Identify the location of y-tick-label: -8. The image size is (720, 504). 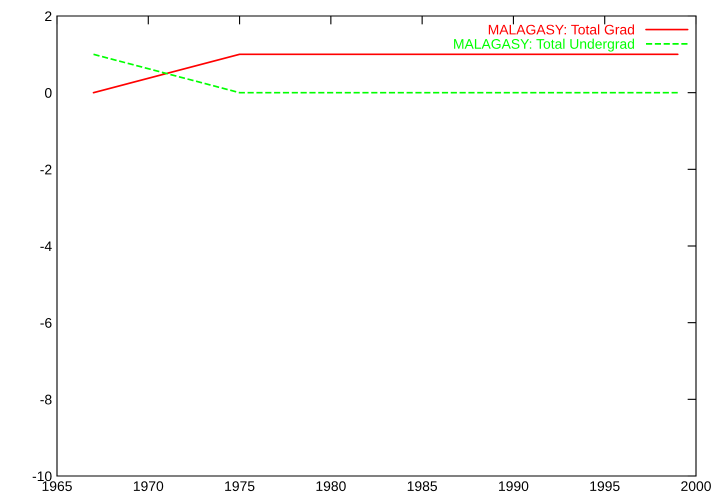
(46, 399).